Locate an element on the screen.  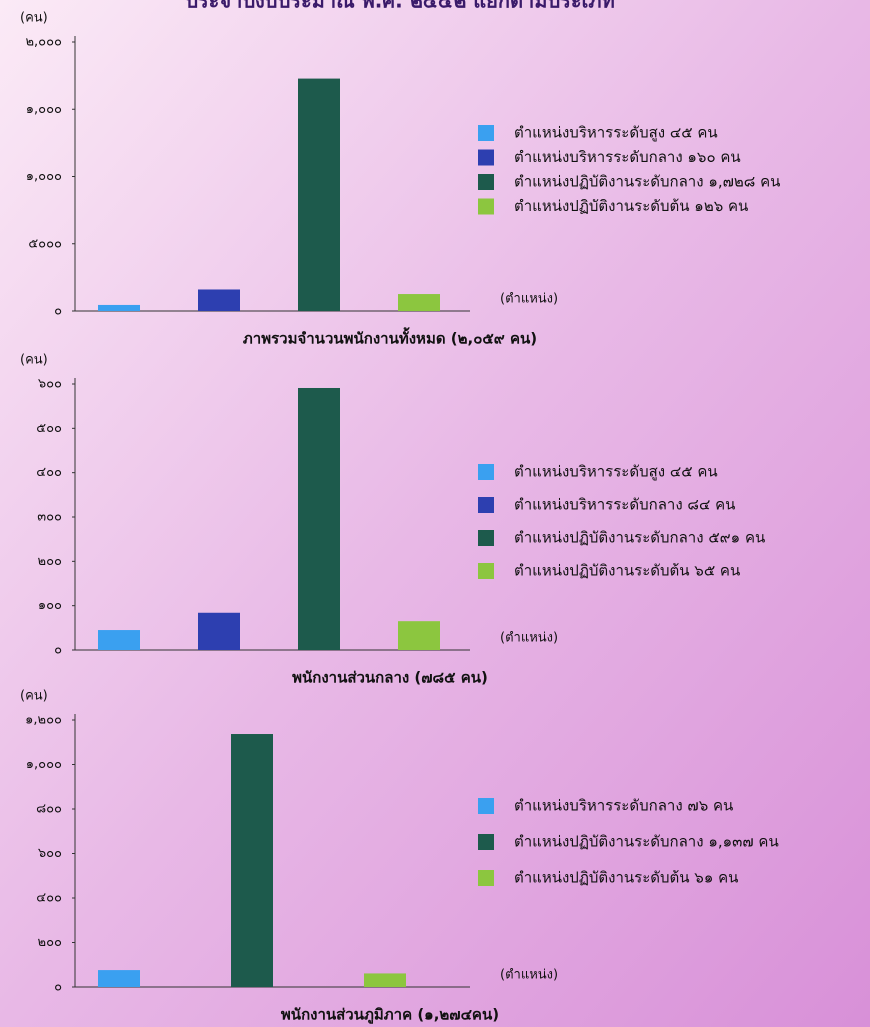
y-tick-label: ๘๐๐ is located at coordinates (49, 809).